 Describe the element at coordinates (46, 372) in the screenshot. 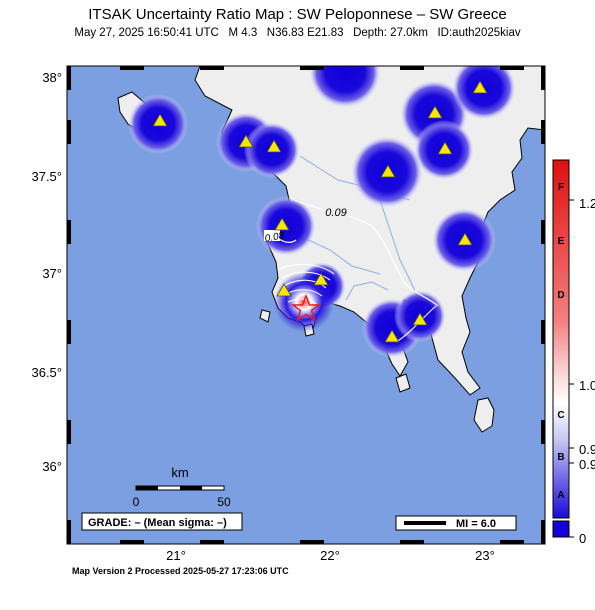

I see `lat-label: 36.5°` at that location.